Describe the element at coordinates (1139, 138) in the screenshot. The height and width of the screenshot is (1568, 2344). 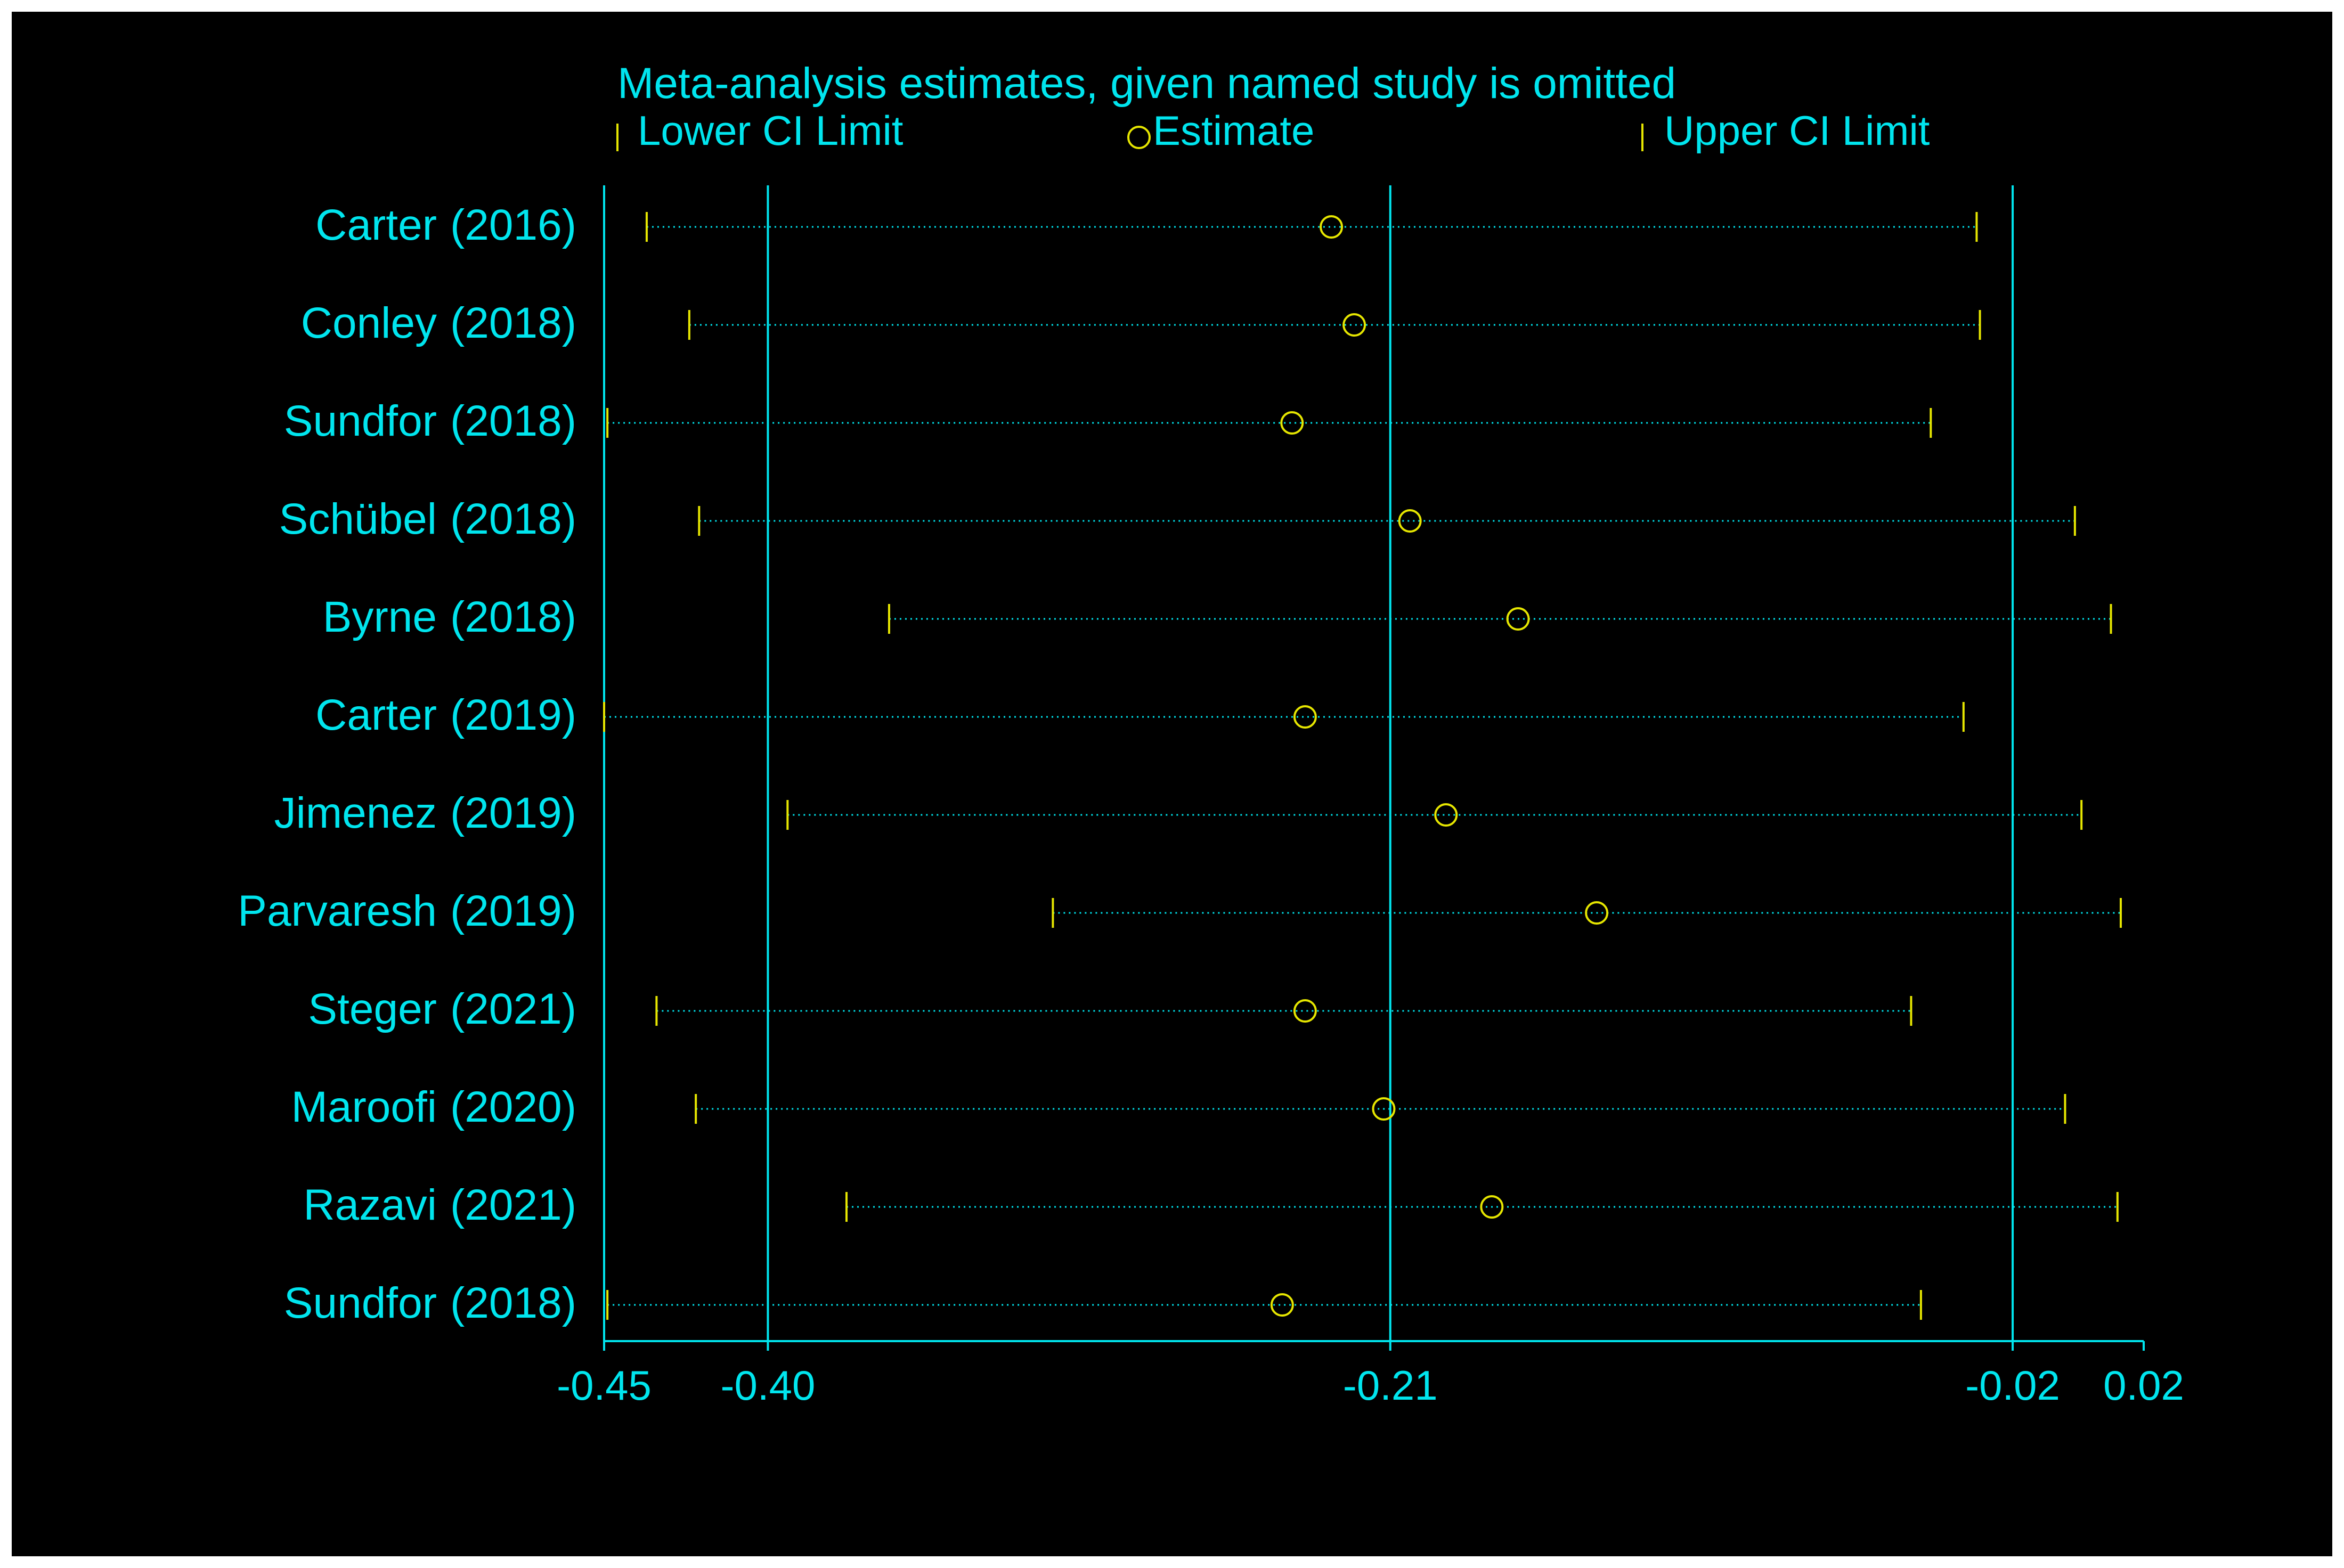
I see `legend-circle-marker` at that location.